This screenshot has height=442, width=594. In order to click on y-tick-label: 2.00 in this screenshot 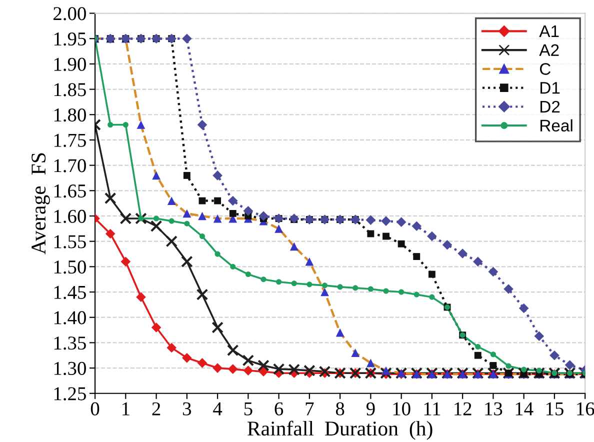, I will do `click(70, 13)`.